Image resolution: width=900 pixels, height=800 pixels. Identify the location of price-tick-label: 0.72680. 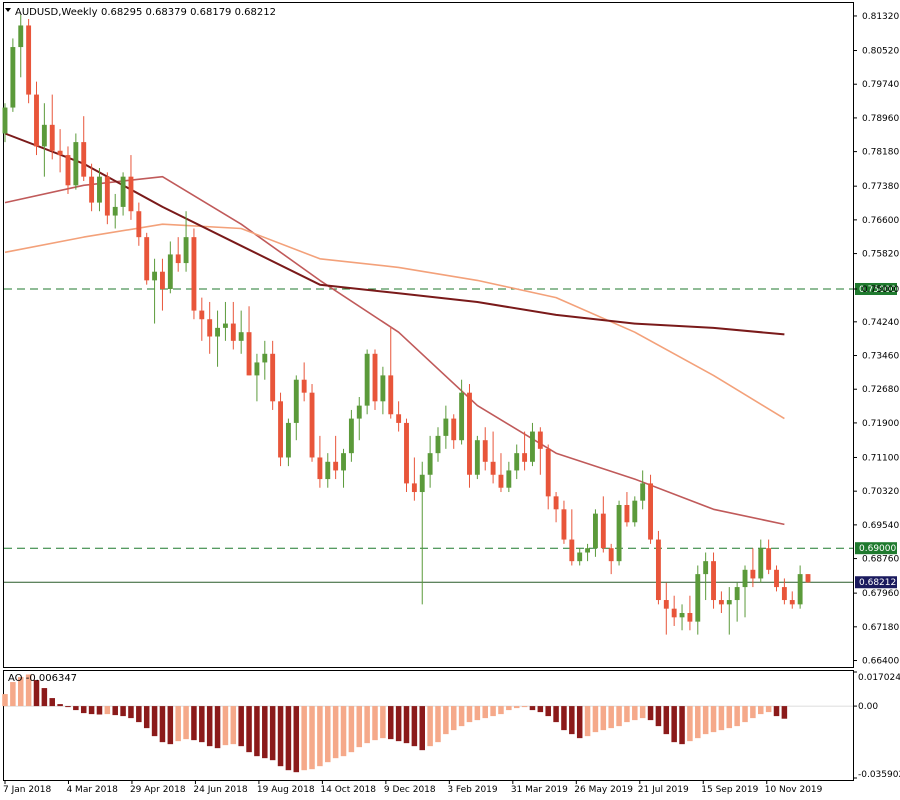
(880, 390).